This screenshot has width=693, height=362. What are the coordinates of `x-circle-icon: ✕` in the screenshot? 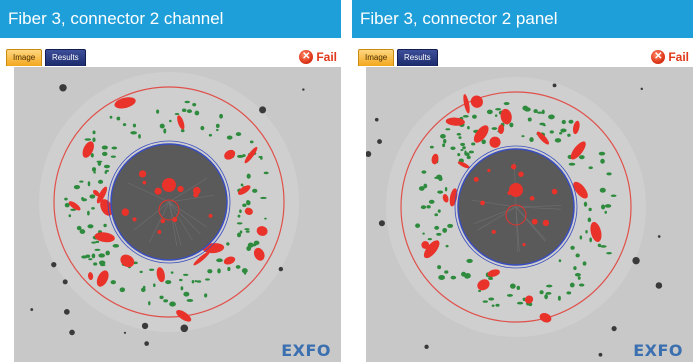 It's located at (306, 57).